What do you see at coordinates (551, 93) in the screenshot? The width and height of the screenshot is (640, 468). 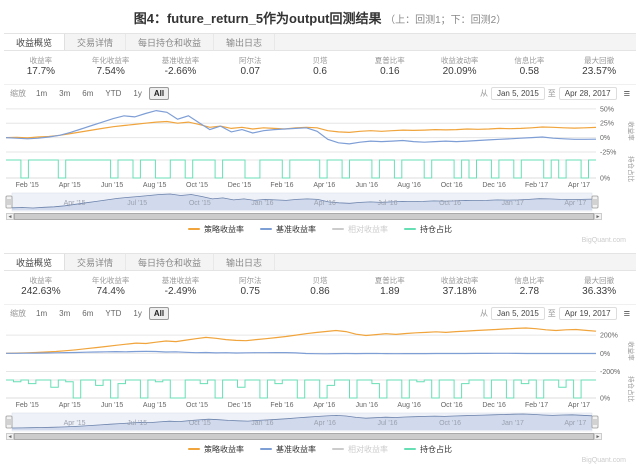 I see `date-to-label: 至` at bounding box center [551, 93].